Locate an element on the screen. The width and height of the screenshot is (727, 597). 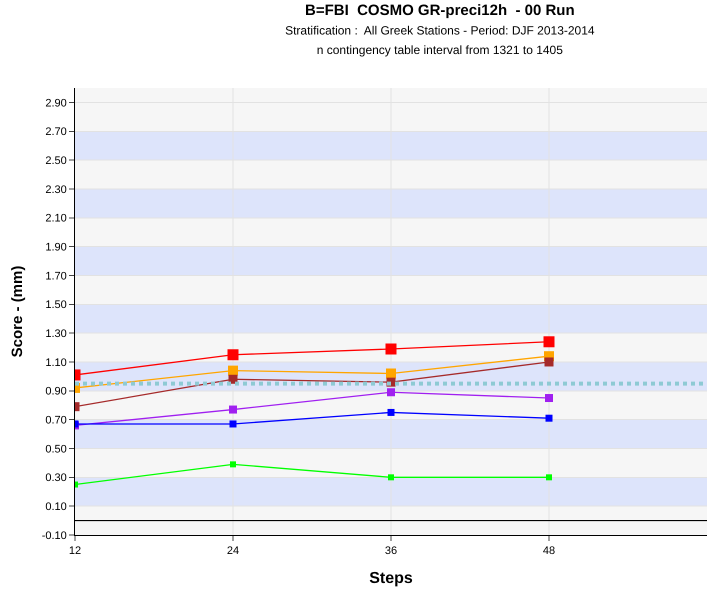
x-axis-title: Steps is located at coordinates (391, 578).